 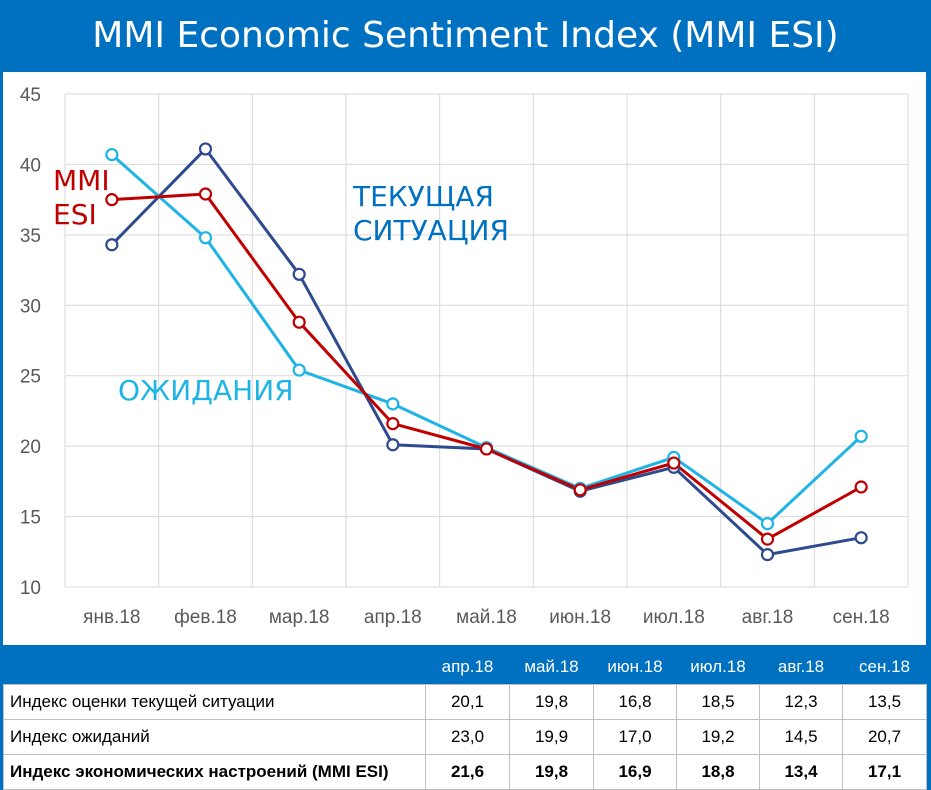 What do you see at coordinates (111, 617) in the screenshot?
I see `x-tick-label: янв.18` at bounding box center [111, 617].